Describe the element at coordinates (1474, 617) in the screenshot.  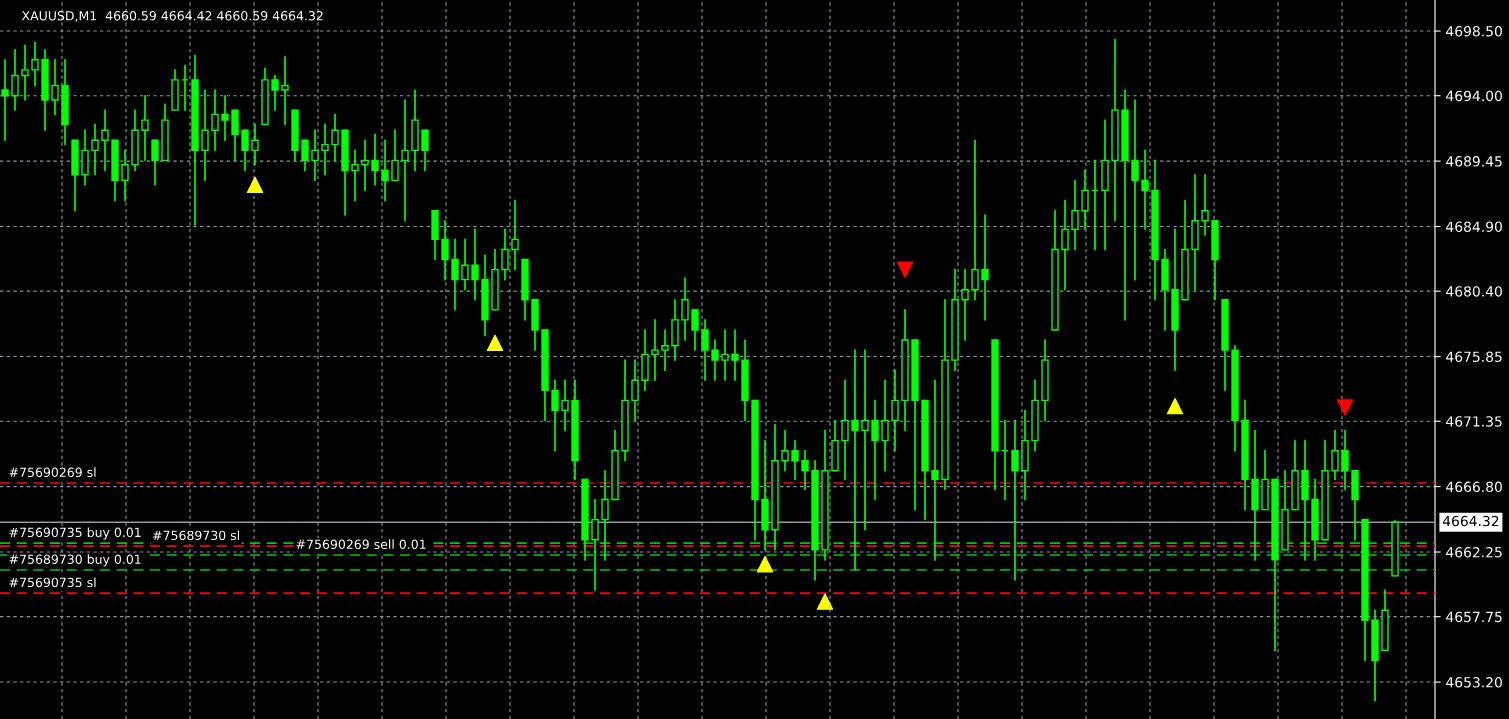
I see `y-tick-label: 4657.75` at that location.